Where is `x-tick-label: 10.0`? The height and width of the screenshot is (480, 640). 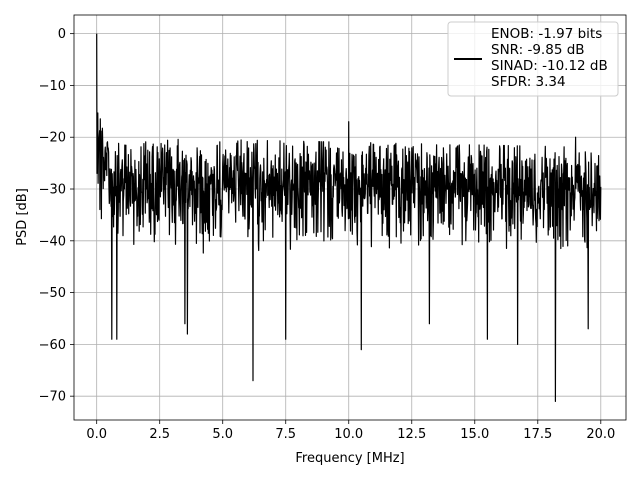
x-tick-label: 10.0 is located at coordinates (348, 434).